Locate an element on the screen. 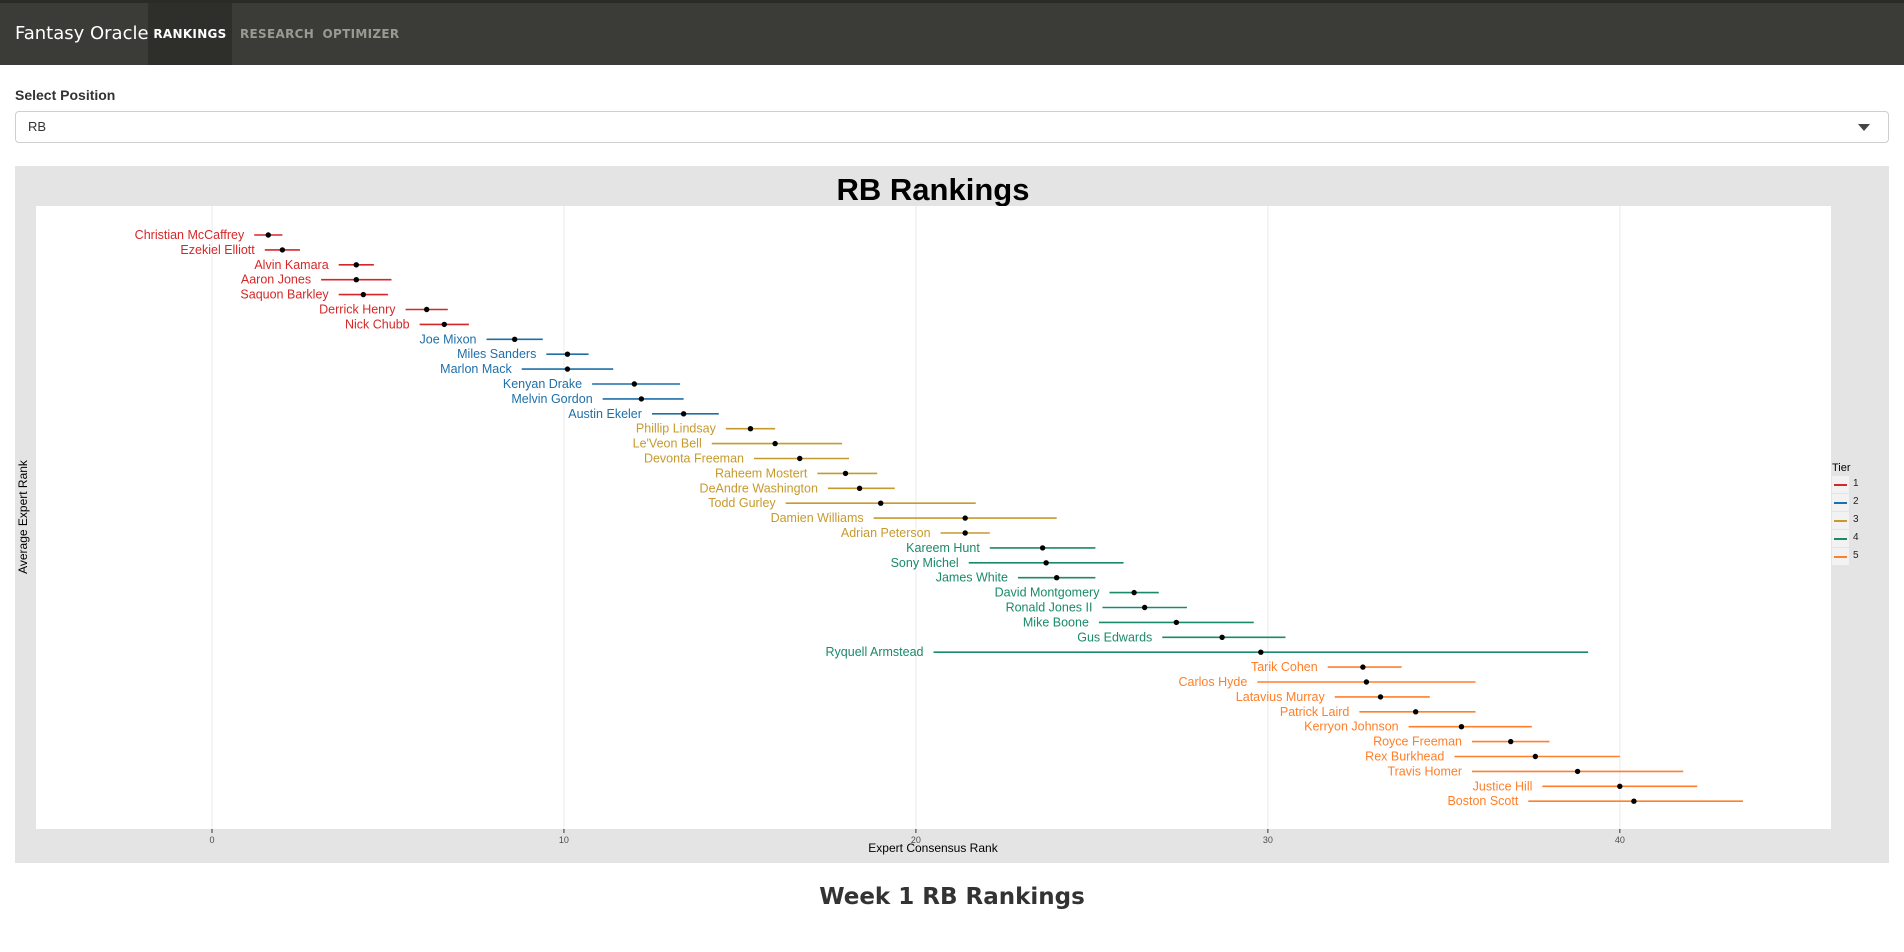 The height and width of the screenshot is (952, 1904). player-row: Nick Chubb is located at coordinates (407, 324).